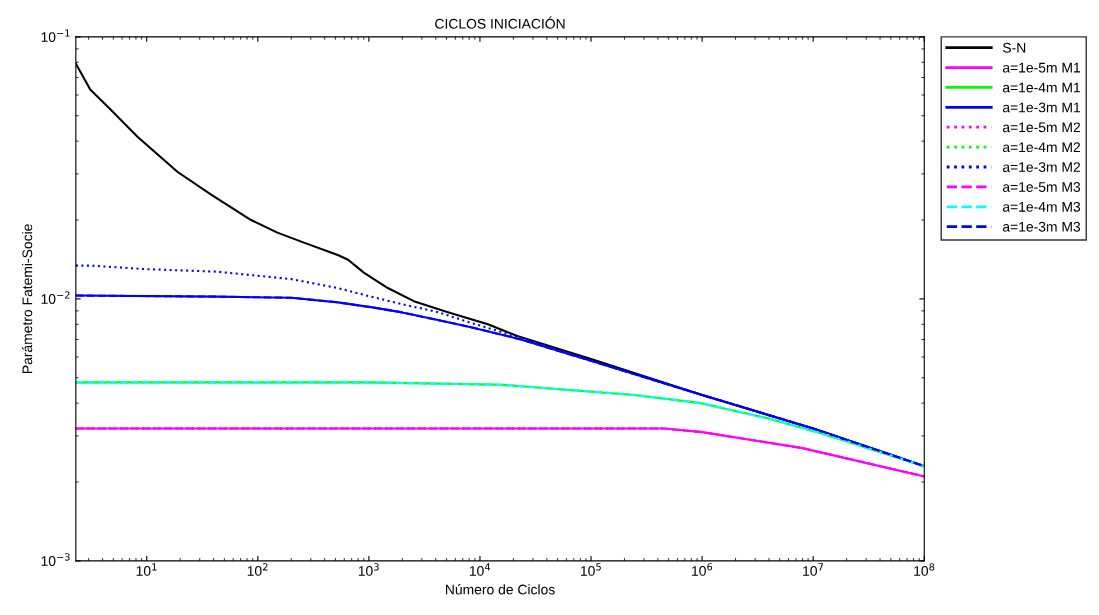 Image resolution: width=1099 pixels, height=615 pixels. I want to click on y-tick-label: 10$^{−1}$, so click(55, 35).